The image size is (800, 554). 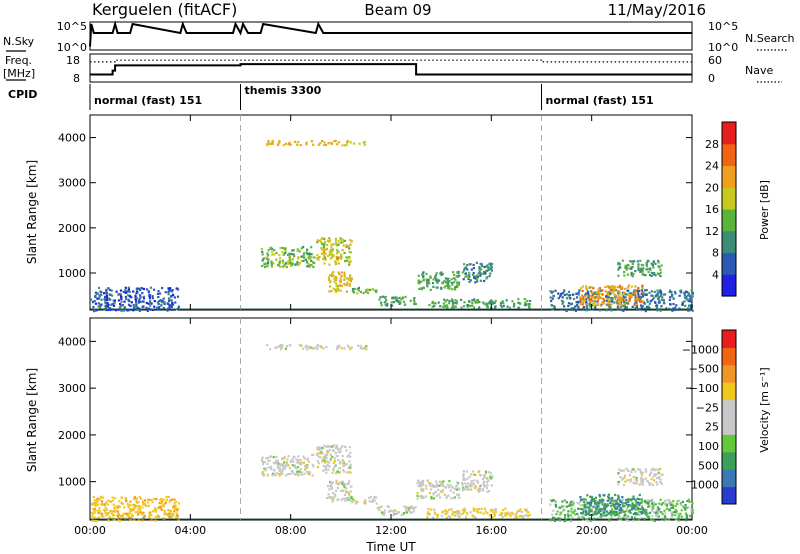 What do you see at coordinates (391, 68) in the screenshot?
I see `freq-panel-frame` at bounding box center [391, 68].